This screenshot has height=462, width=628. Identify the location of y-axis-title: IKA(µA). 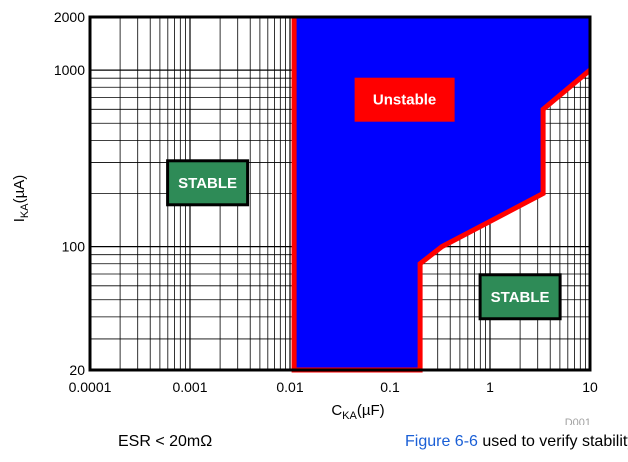
(21, 199).